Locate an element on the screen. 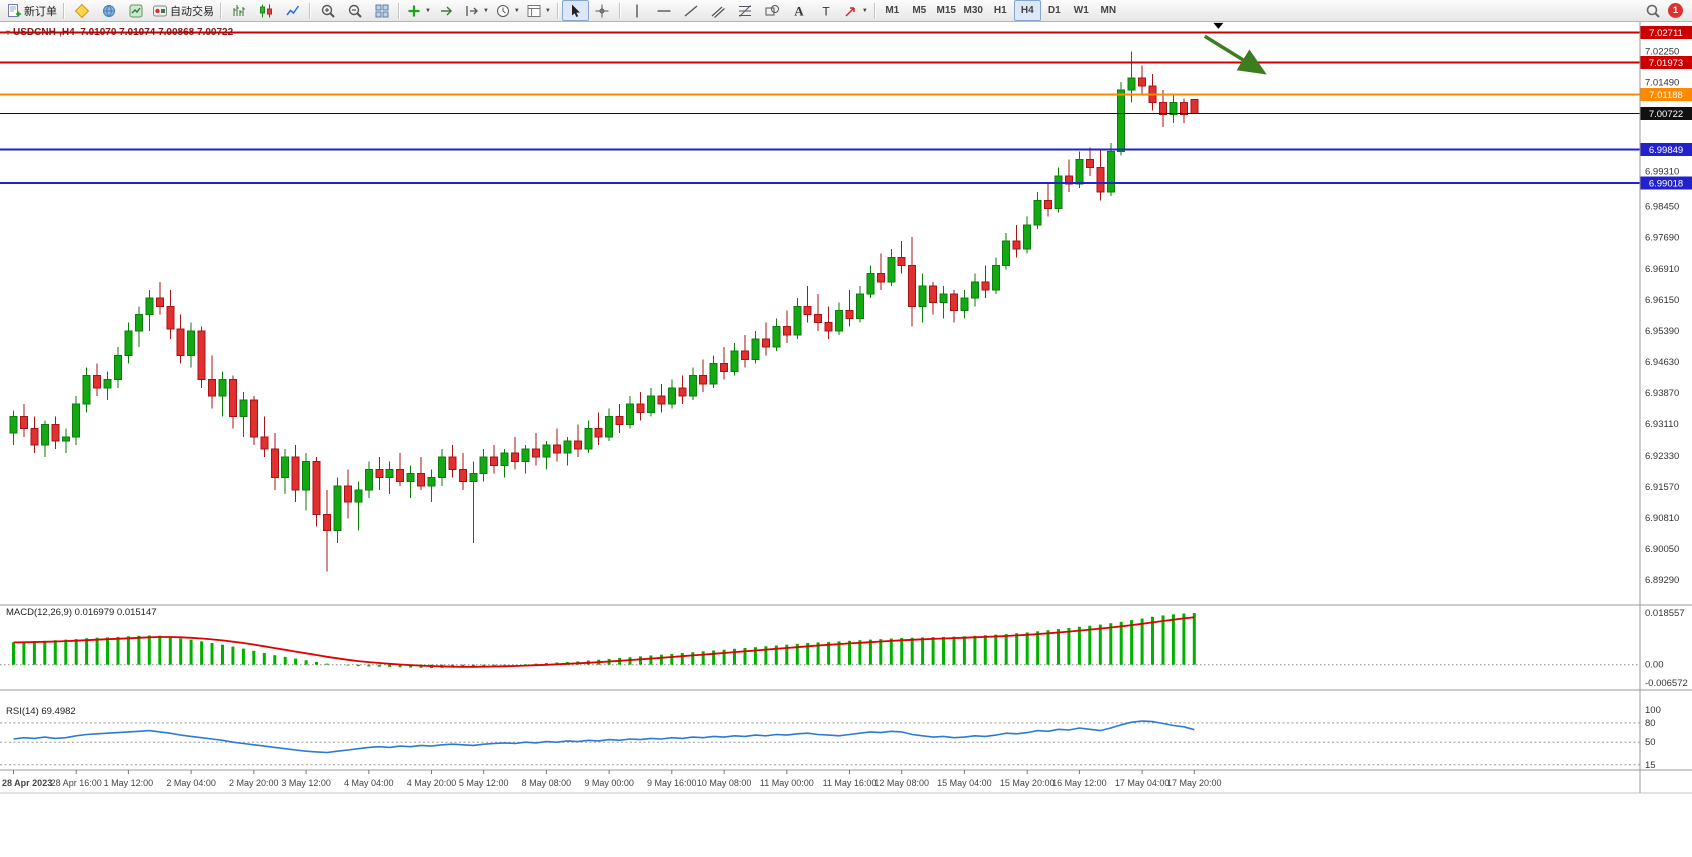 The image size is (1692, 857). zoom-in-icon is located at coordinates (328, 11).